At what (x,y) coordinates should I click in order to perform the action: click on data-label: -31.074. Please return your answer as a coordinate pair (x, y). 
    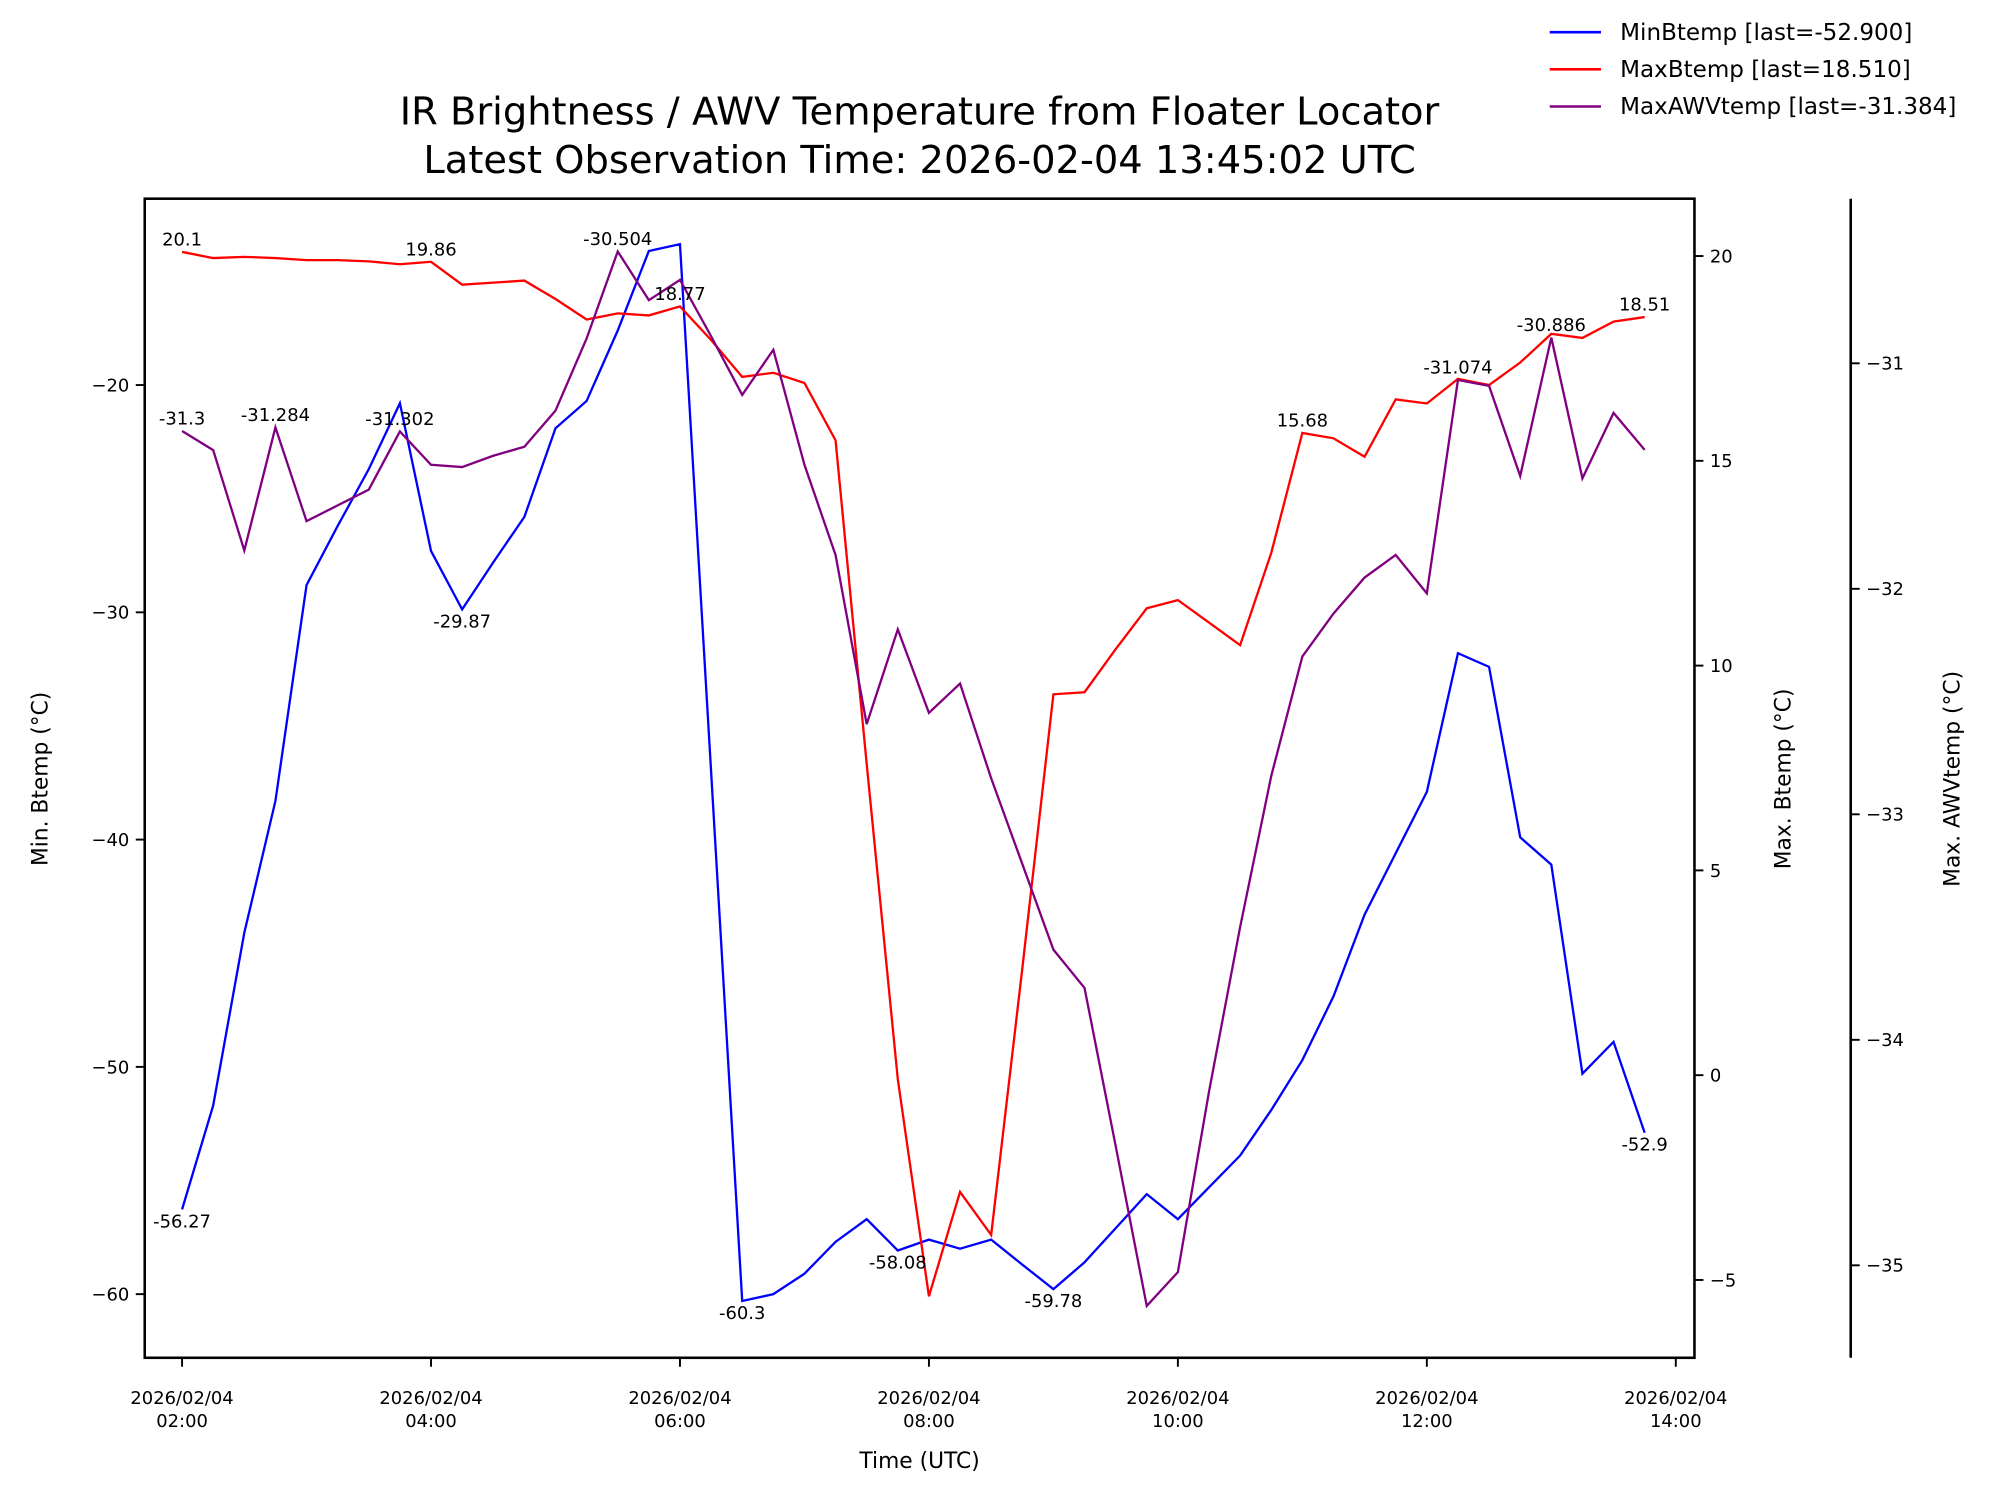
    Looking at the image, I should click on (1457, 368).